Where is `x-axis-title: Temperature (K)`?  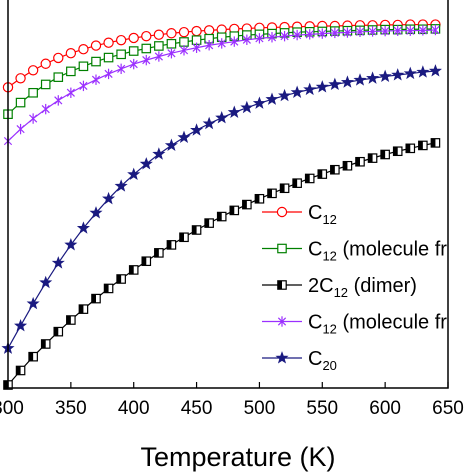 x-axis-title: Temperature (K) is located at coordinates (237, 457).